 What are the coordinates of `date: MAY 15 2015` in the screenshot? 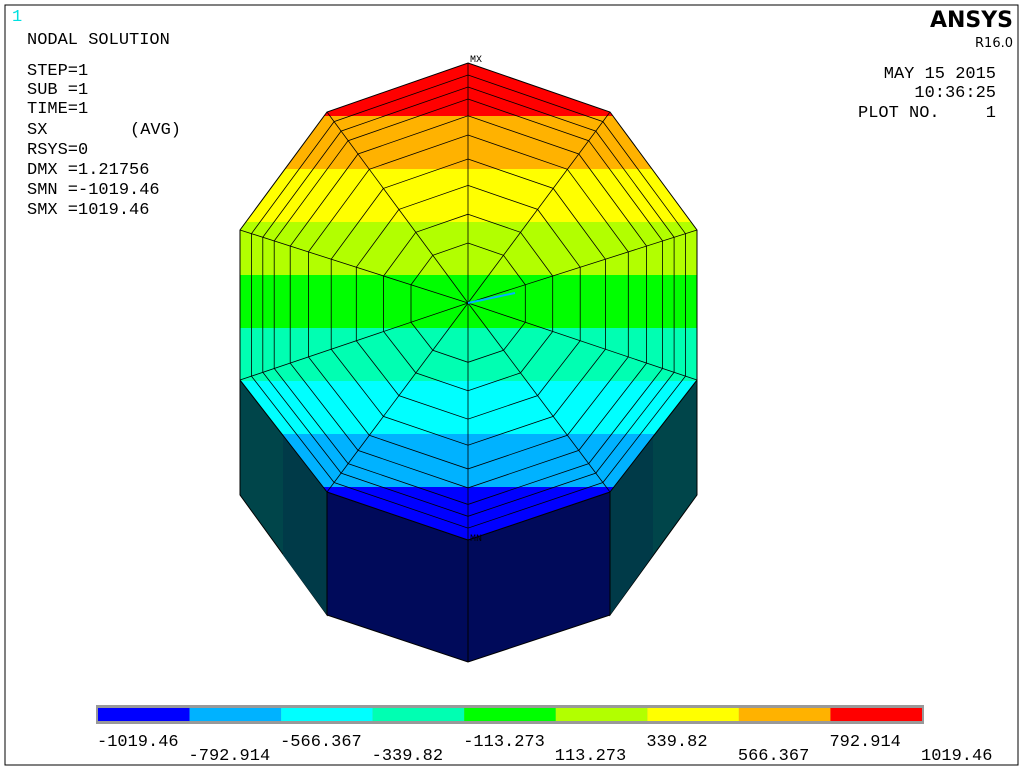 It's located at (940, 74).